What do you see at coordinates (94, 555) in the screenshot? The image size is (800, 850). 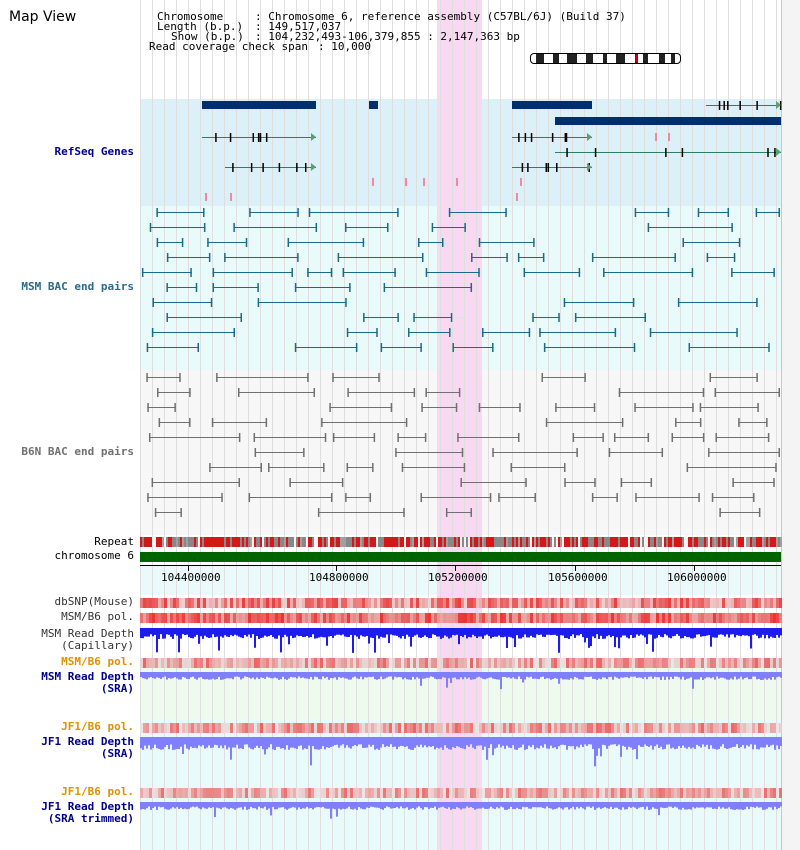 I see `chromosome-label: chromosome 6` at bounding box center [94, 555].